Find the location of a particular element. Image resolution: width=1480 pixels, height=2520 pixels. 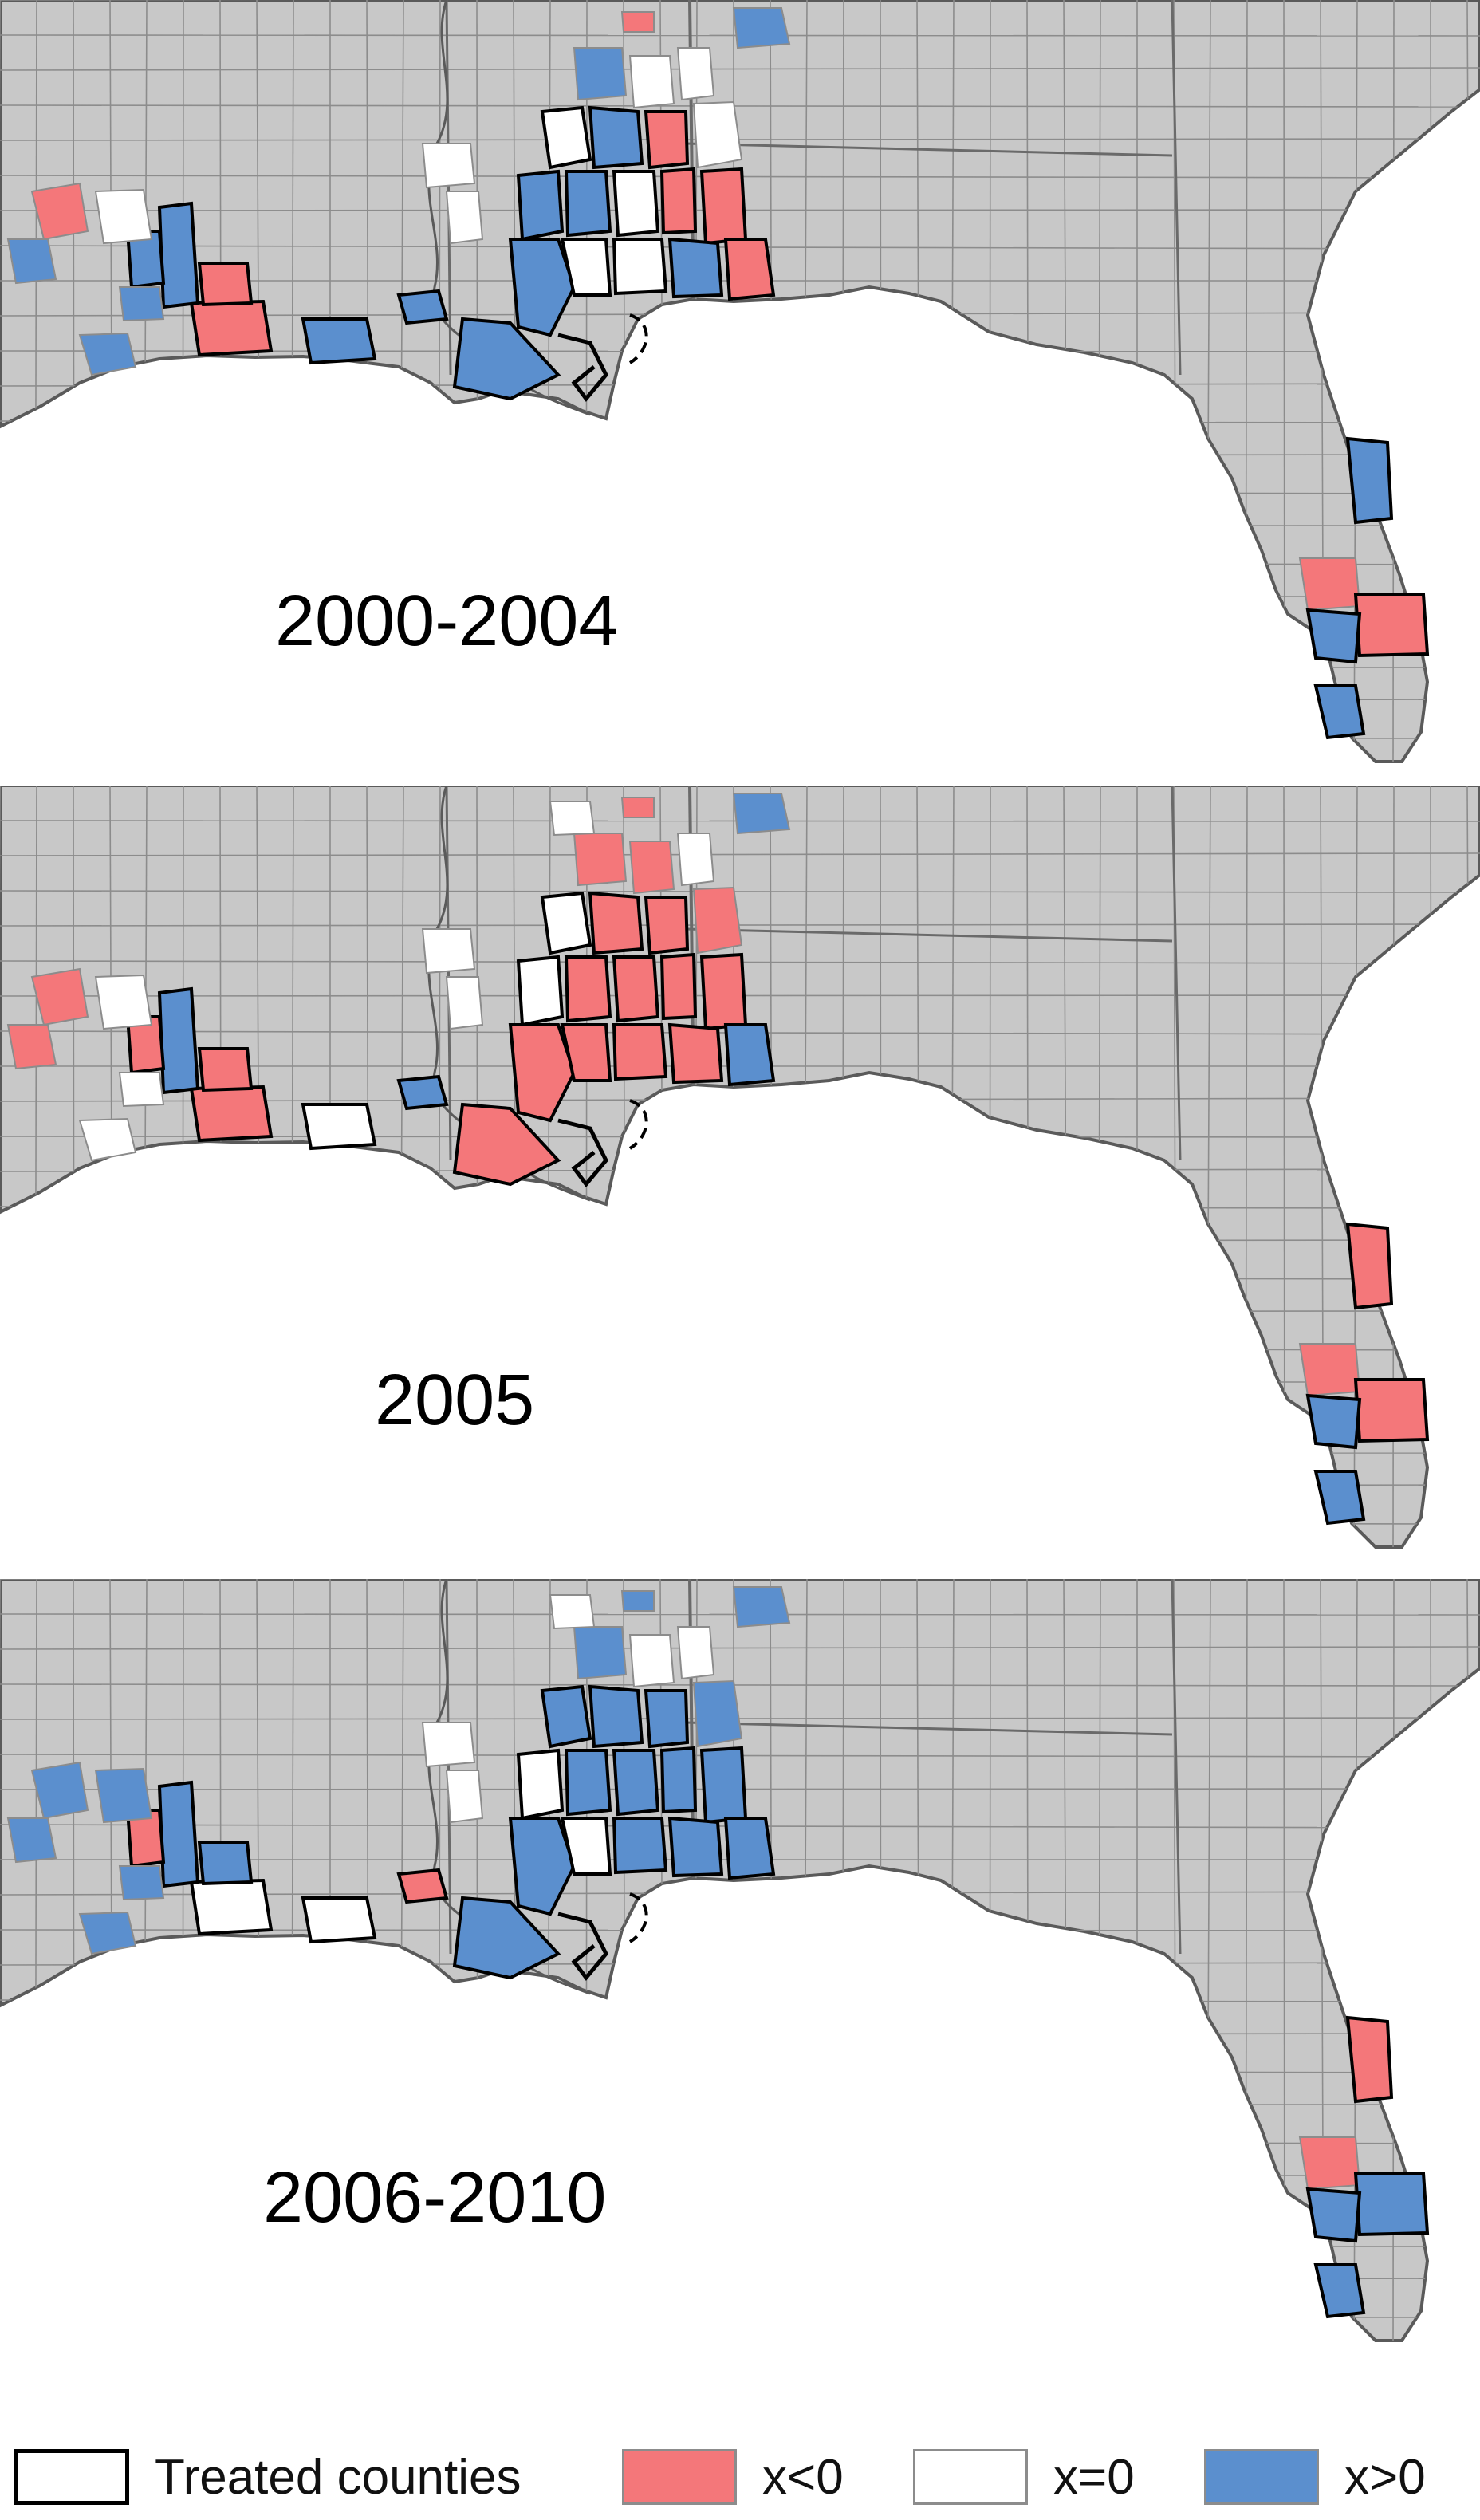

legend-item-negative: x<0 is located at coordinates (733, 2477).